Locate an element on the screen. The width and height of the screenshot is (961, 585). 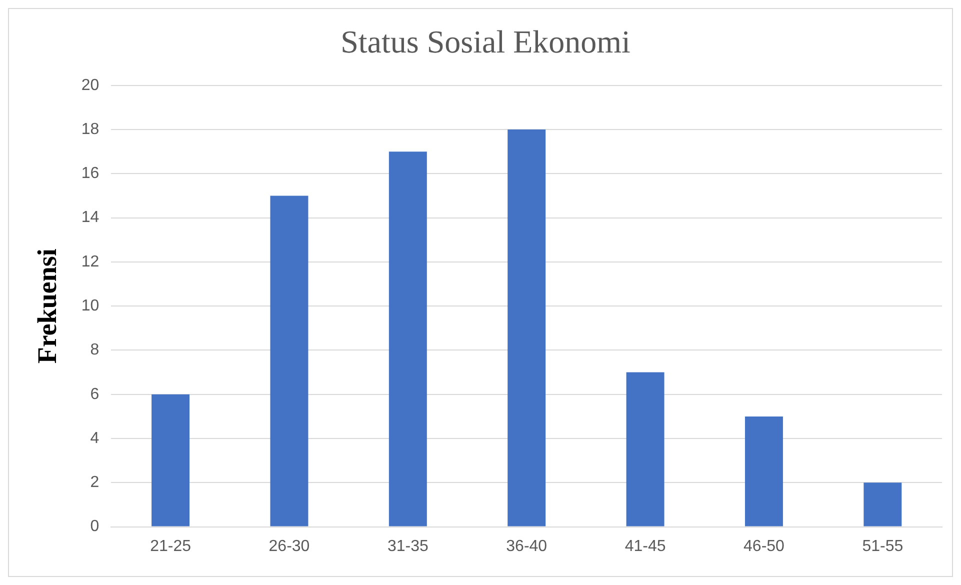
y-tick-label: 14 is located at coordinates (90, 217).